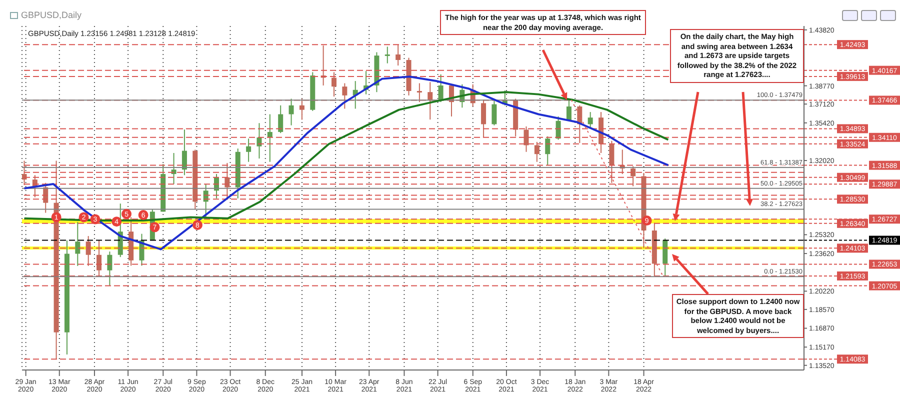 The width and height of the screenshot is (900, 394). I want to click on chart-title: GBPUSD,Daily, so click(51, 15).